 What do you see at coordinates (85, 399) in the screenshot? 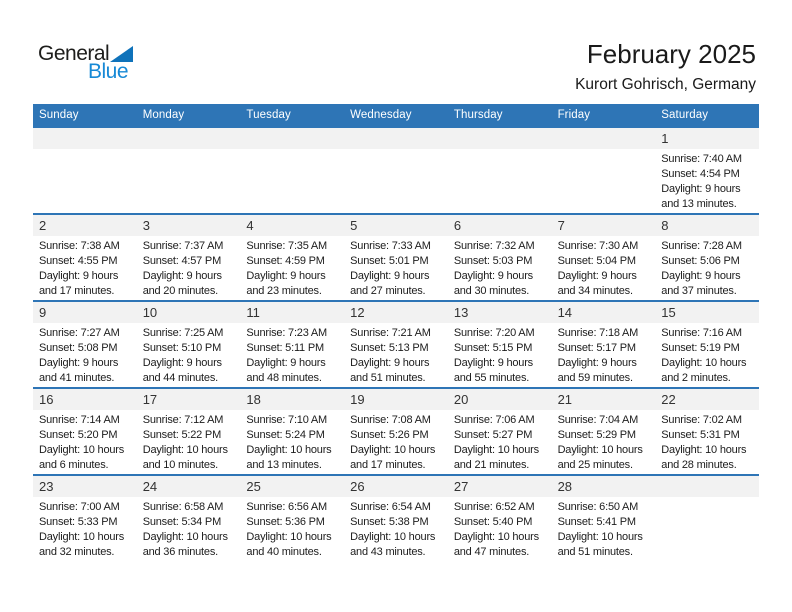
I see `day-number: 16` at bounding box center [85, 399].